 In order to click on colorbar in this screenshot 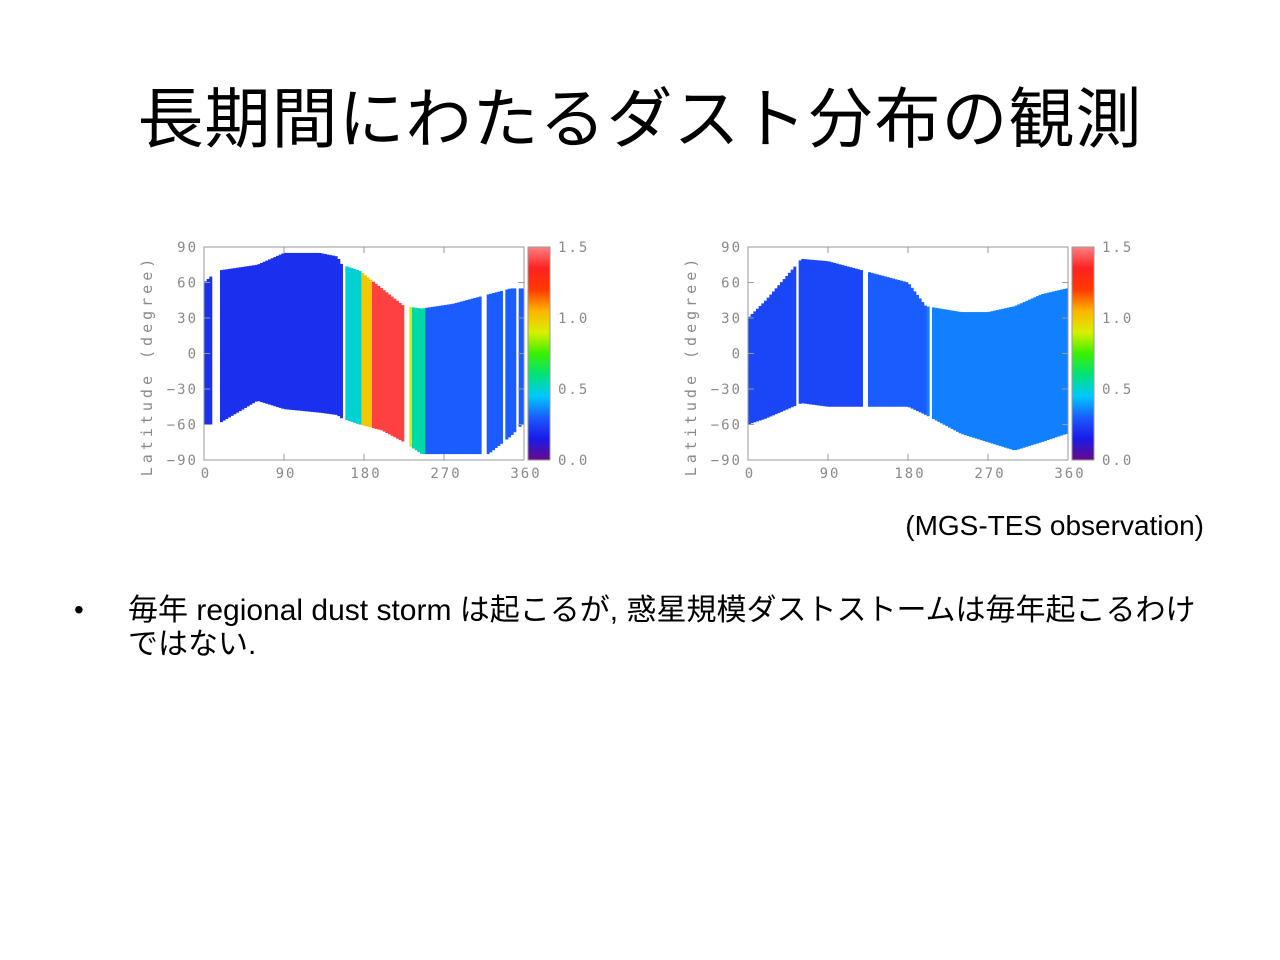, I will do `click(539, 353)`.